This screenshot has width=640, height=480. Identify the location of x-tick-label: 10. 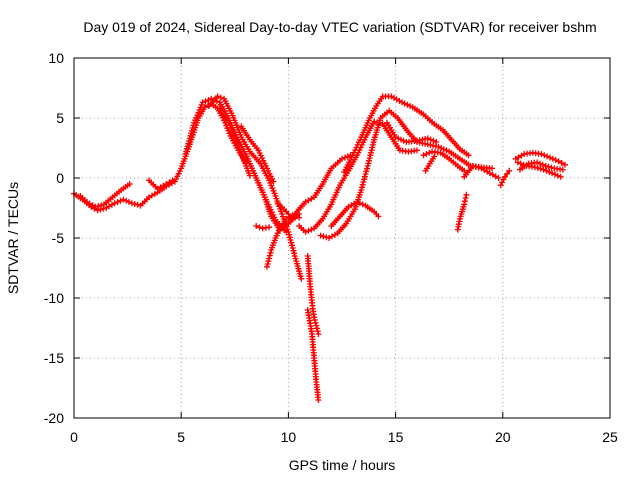
(289, 437).